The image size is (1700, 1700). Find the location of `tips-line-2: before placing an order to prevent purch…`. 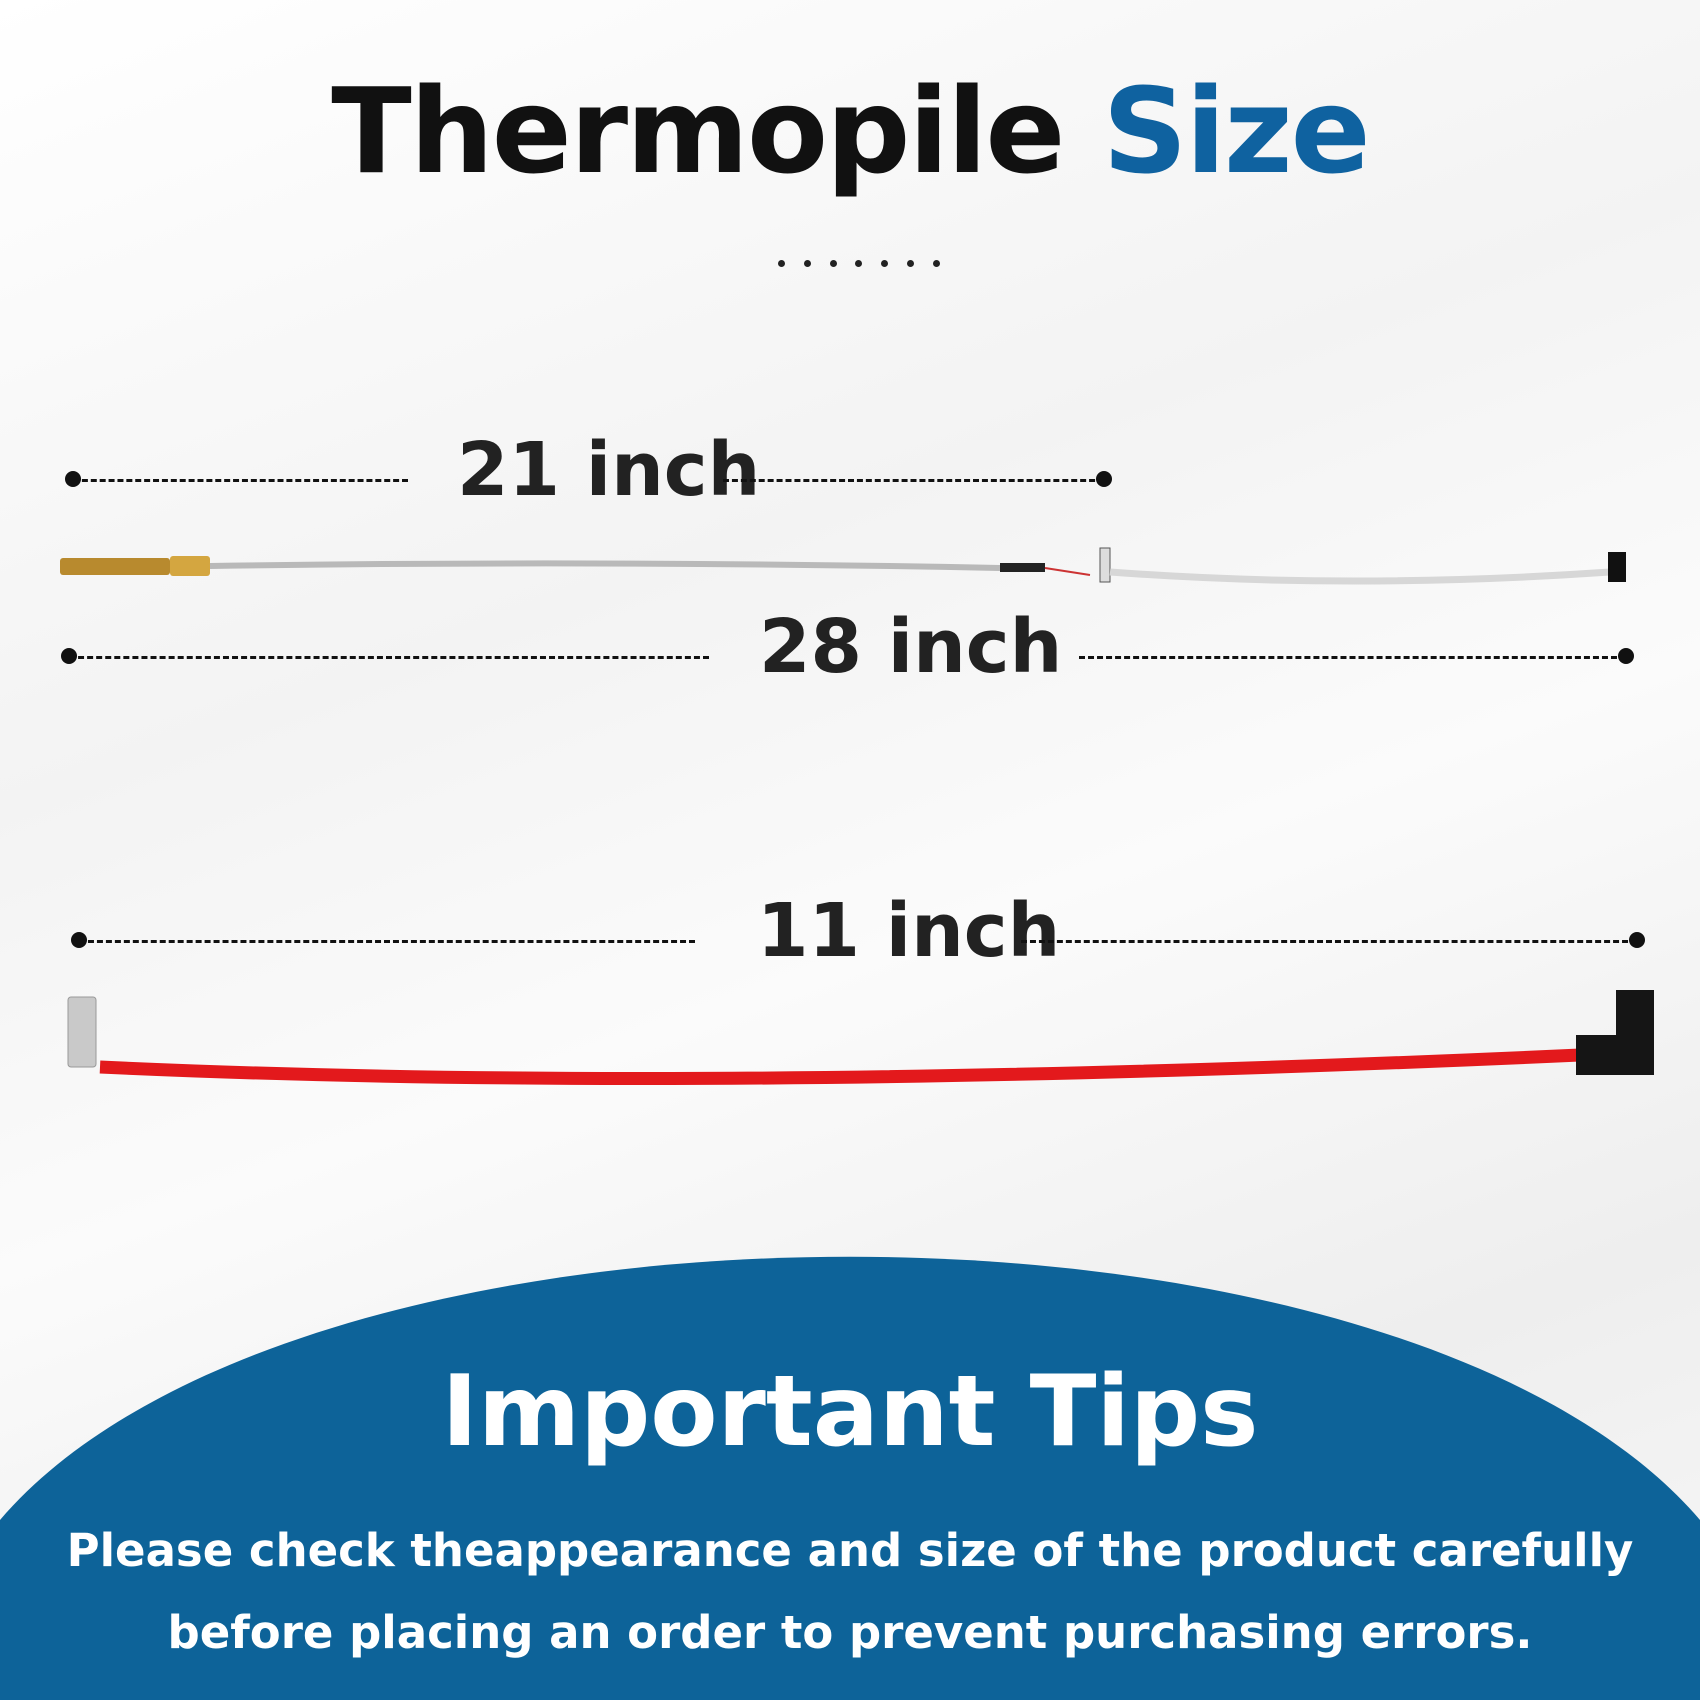

tips-line-2: before placing an order to prevent purch… is located at coordinates (850, 1632).